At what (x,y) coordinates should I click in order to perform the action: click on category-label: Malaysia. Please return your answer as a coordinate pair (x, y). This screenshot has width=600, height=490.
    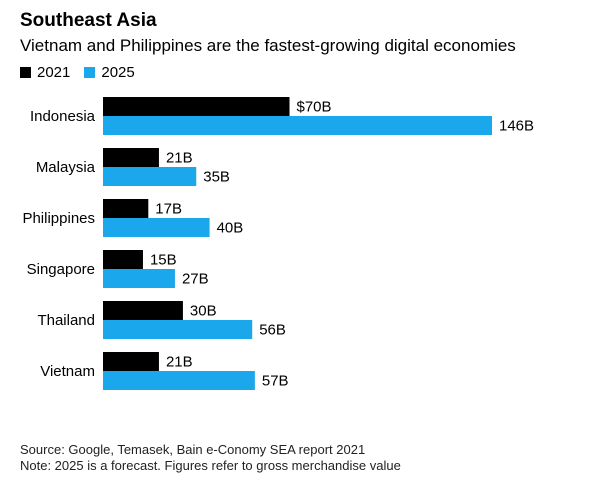
    Looking at the image, I should click on (66, 167).